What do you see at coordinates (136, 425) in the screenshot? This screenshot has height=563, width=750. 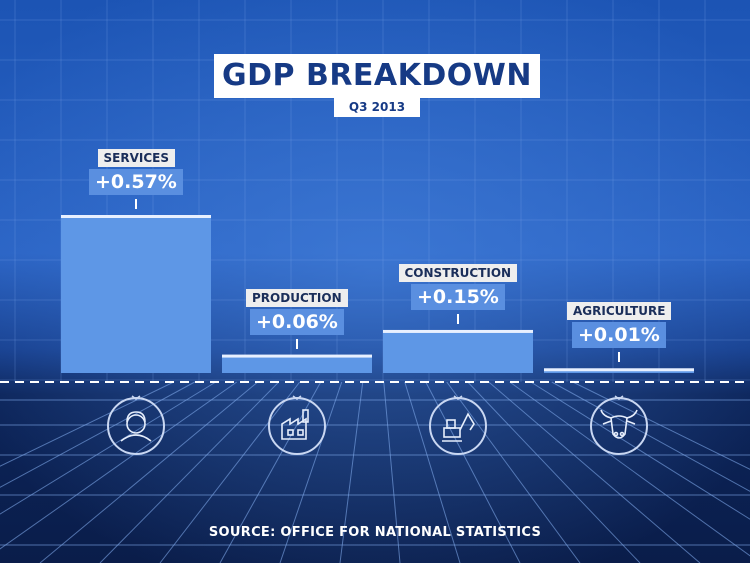 I see `worker-icon` at bounding box center [136, 425].